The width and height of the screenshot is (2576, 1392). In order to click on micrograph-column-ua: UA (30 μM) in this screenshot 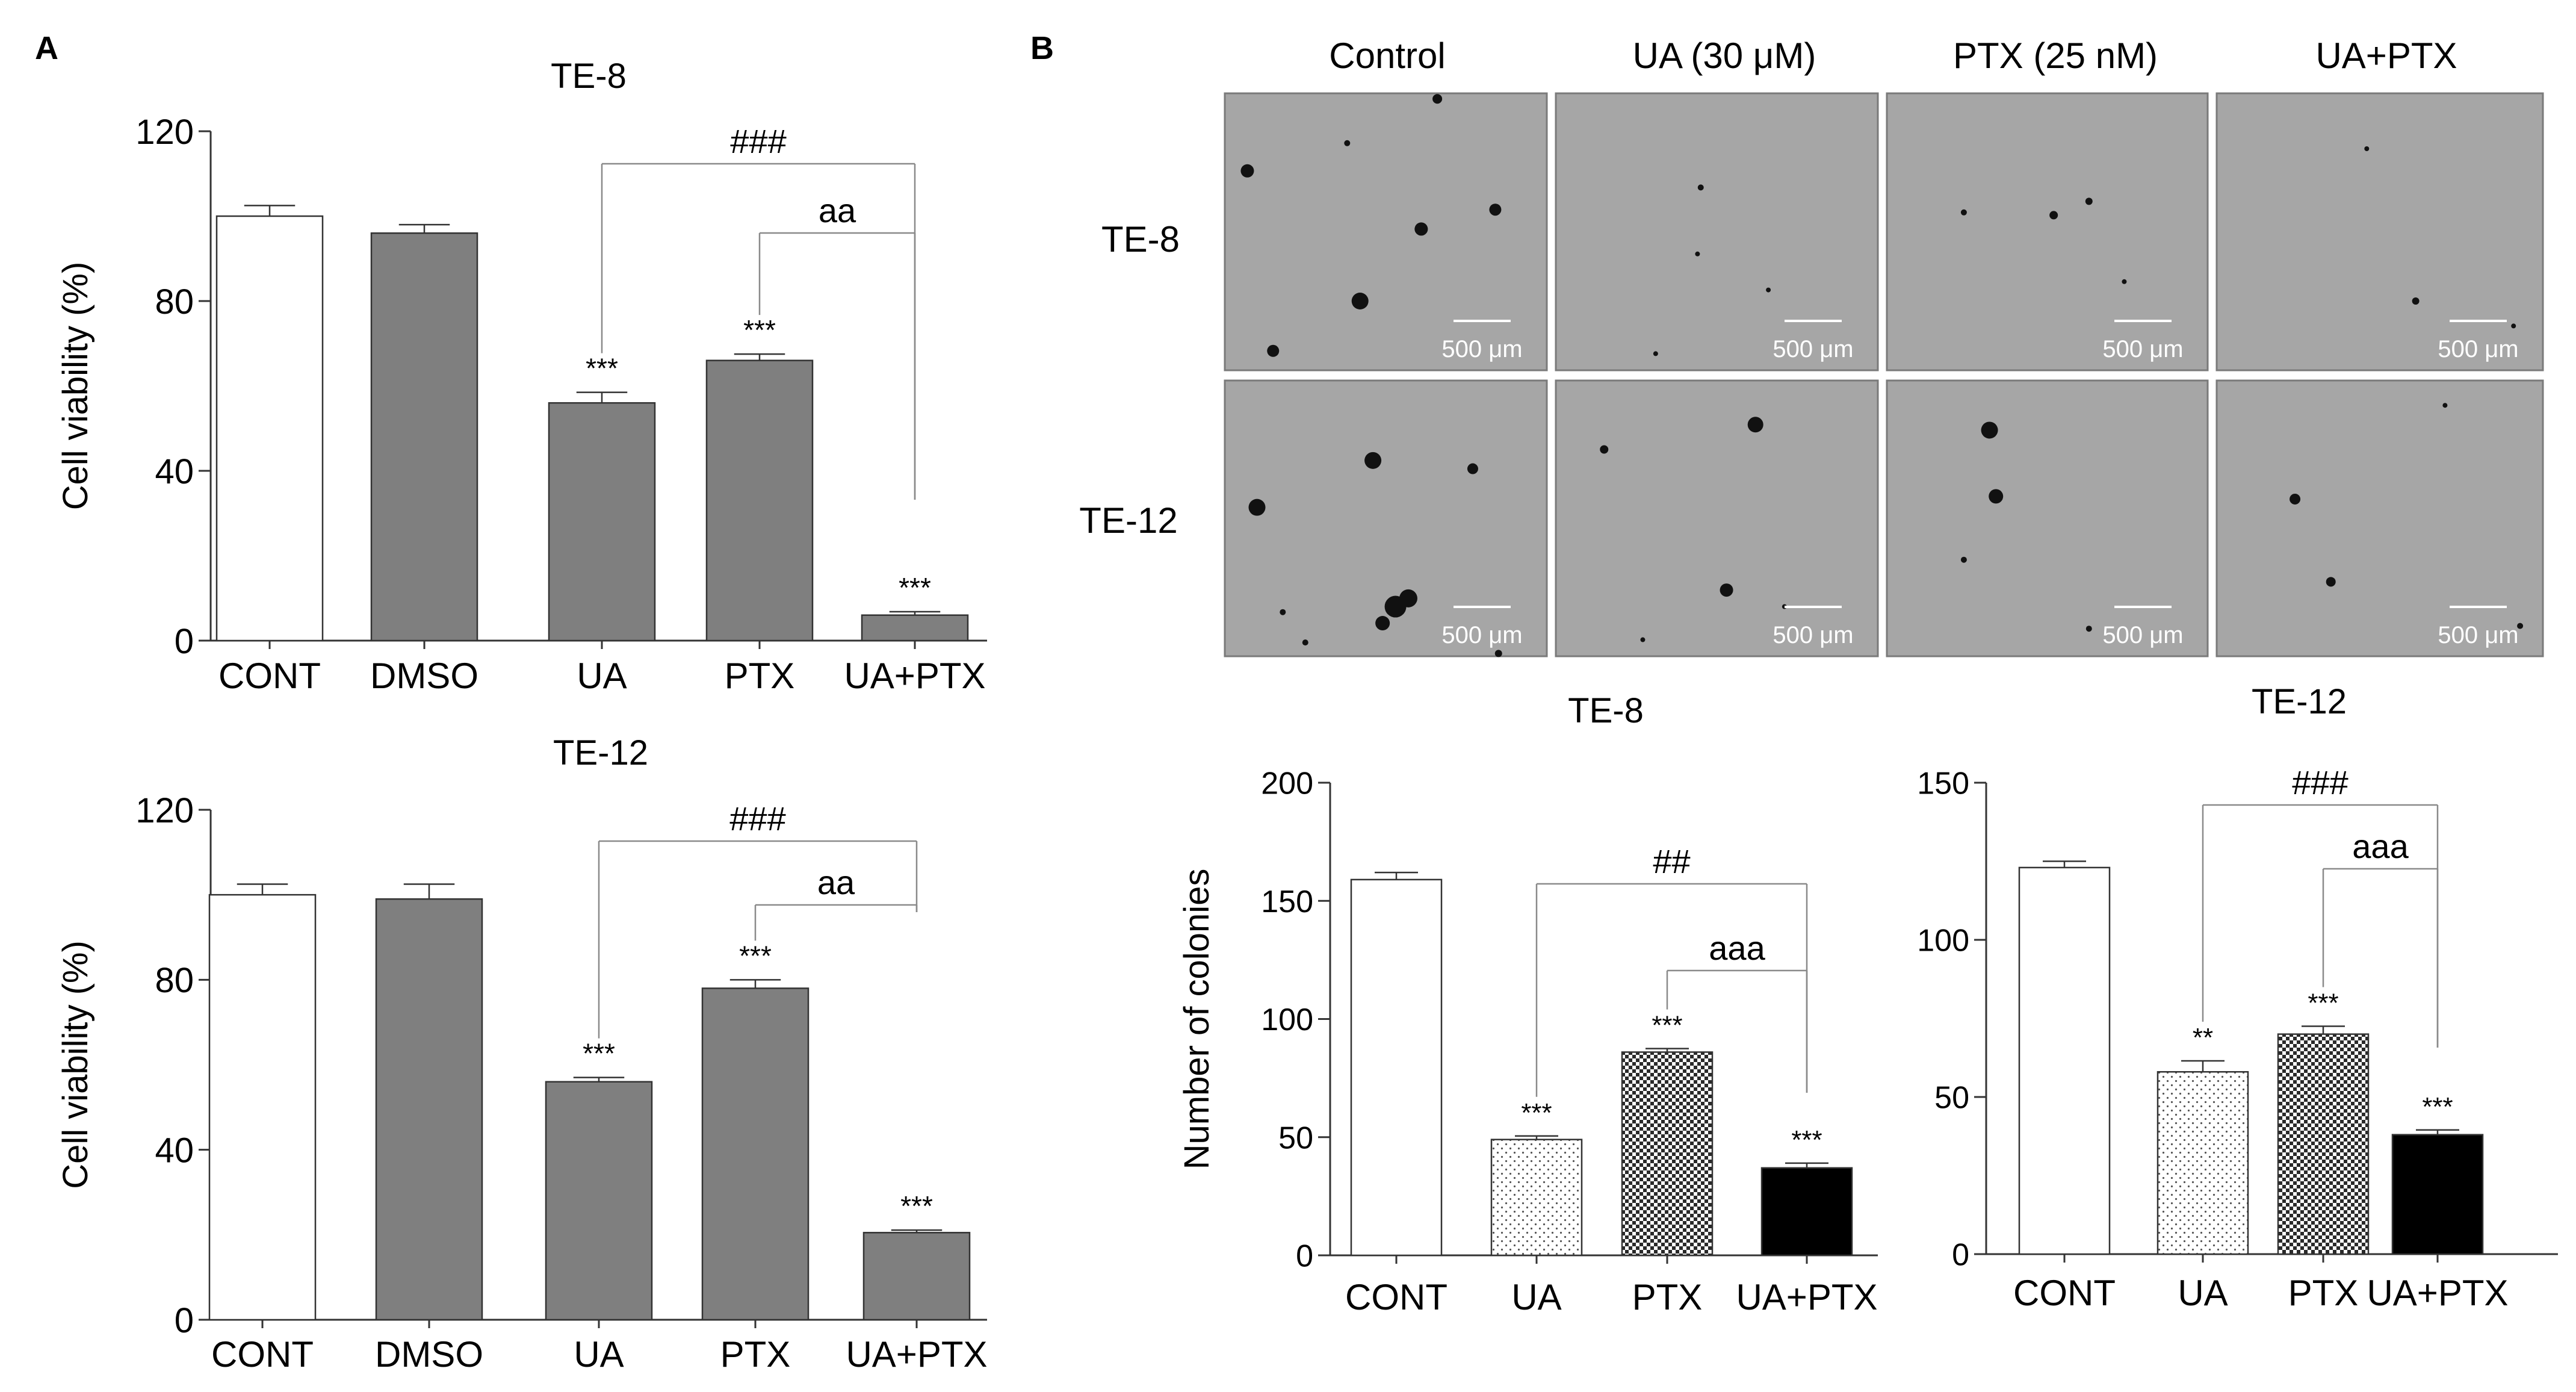, I will do `click(1724, 56)`.